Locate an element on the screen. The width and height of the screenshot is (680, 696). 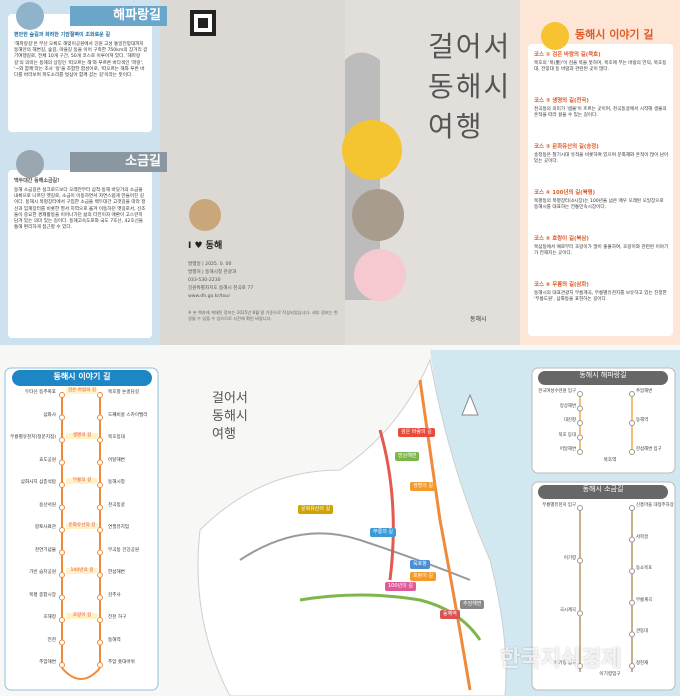
course-label: 코스 ① 검은 바람의 길(묵호) is located at coordinates (567, 55).